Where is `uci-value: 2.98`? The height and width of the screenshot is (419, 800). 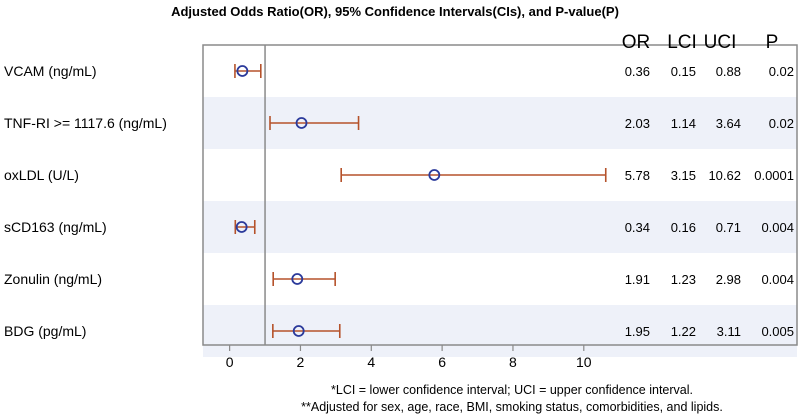
uci-value: 2.98 is located at coordinates (728, 279).